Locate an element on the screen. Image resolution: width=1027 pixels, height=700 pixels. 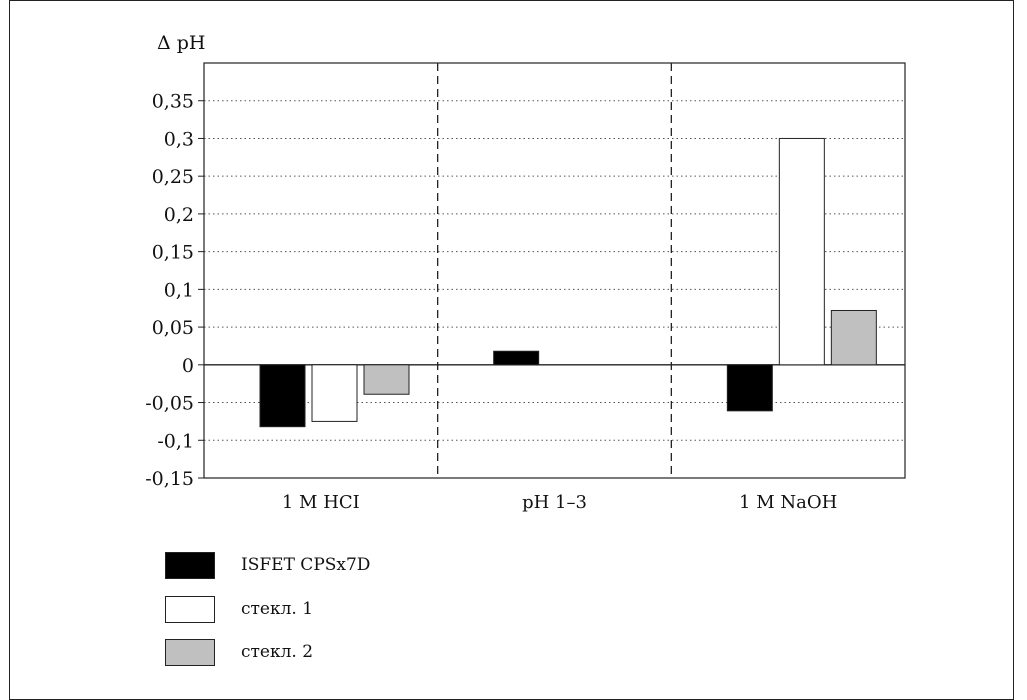
y-tick-label: 0 is located at coordinates (188, 366).